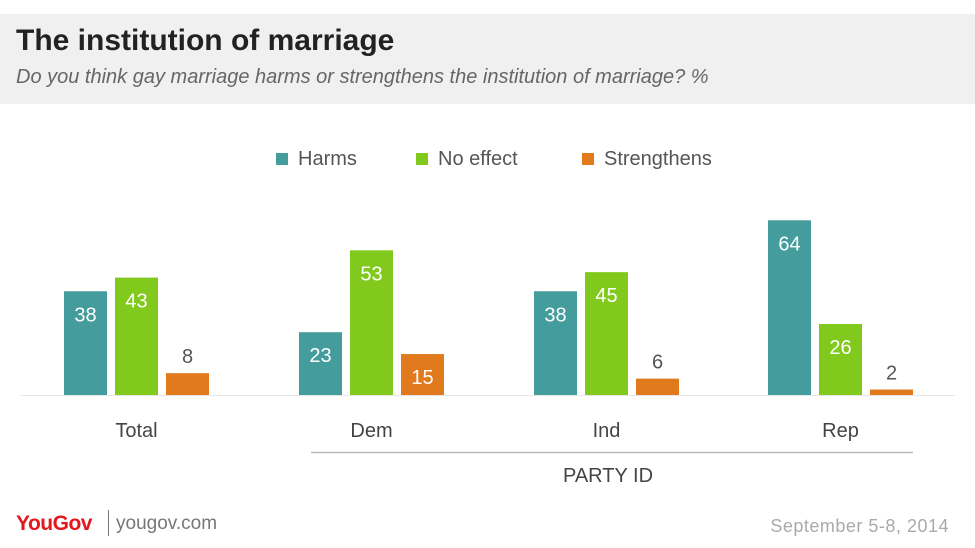 The image size is (975, 548). I want to click on bar-ind-no-effect, so click(606, 333).